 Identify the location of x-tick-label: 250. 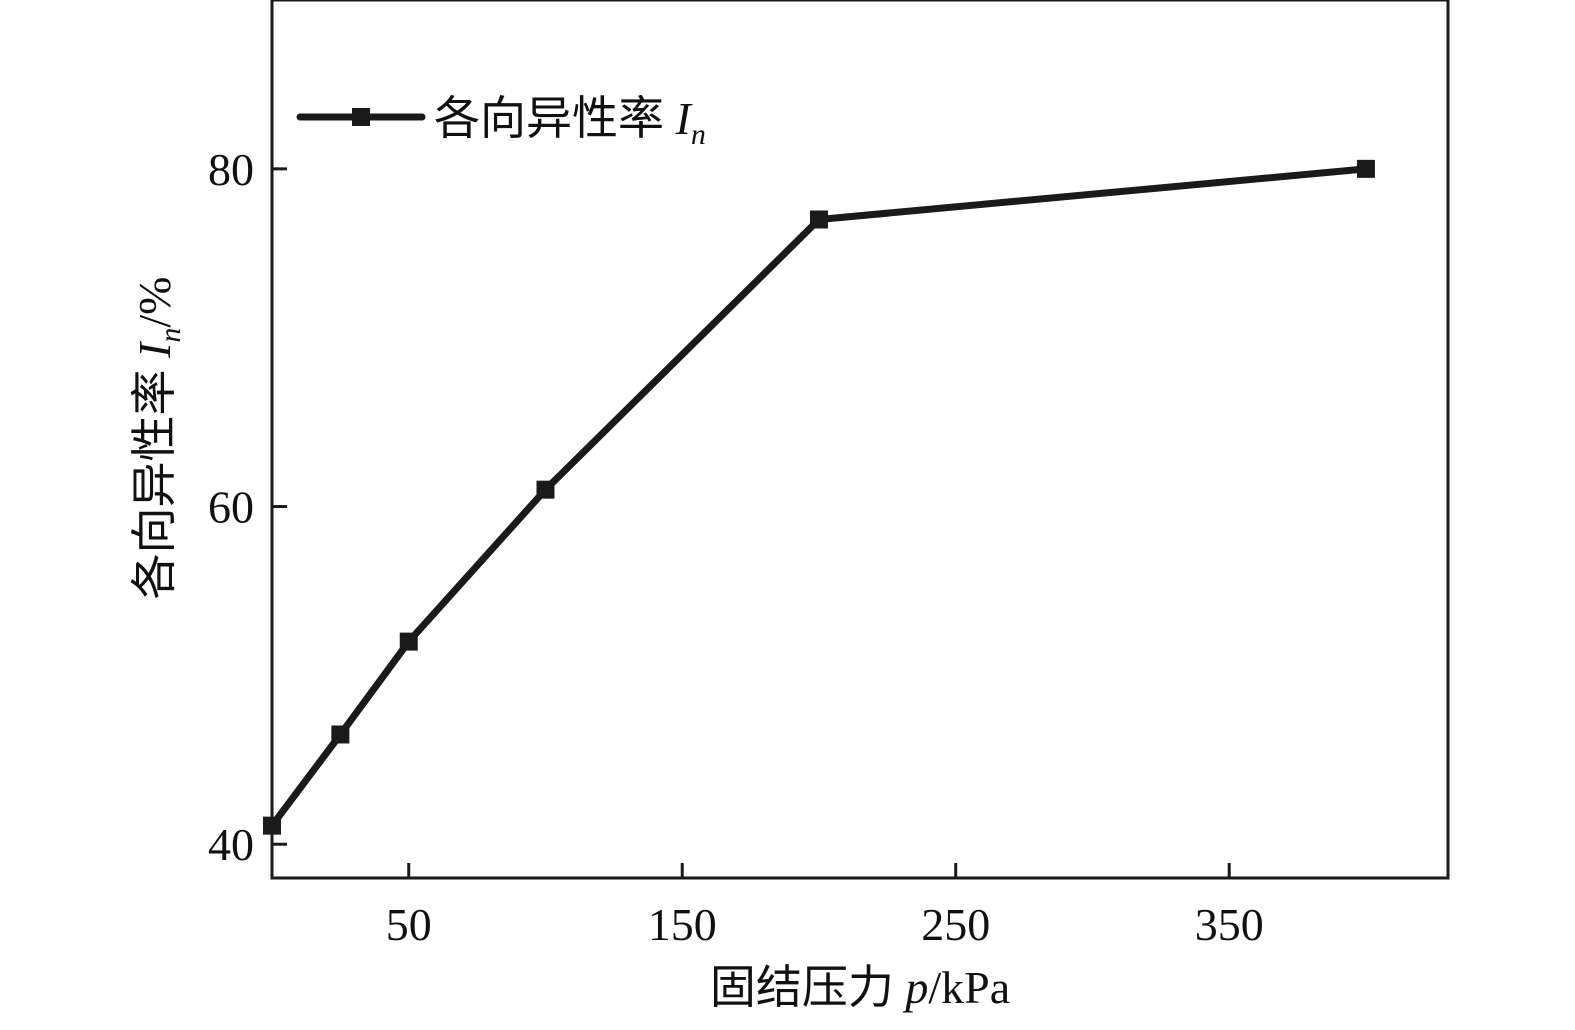
(955, 924).